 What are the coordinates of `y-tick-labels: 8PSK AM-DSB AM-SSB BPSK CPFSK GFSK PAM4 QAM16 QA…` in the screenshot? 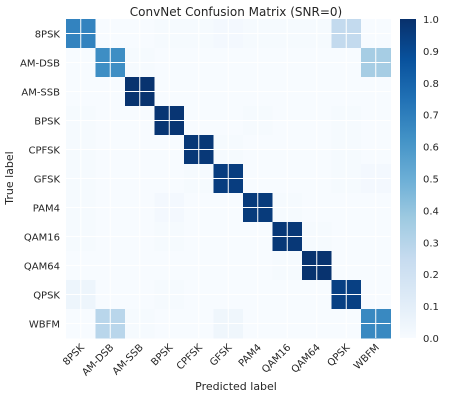 It's located at (40, 180).